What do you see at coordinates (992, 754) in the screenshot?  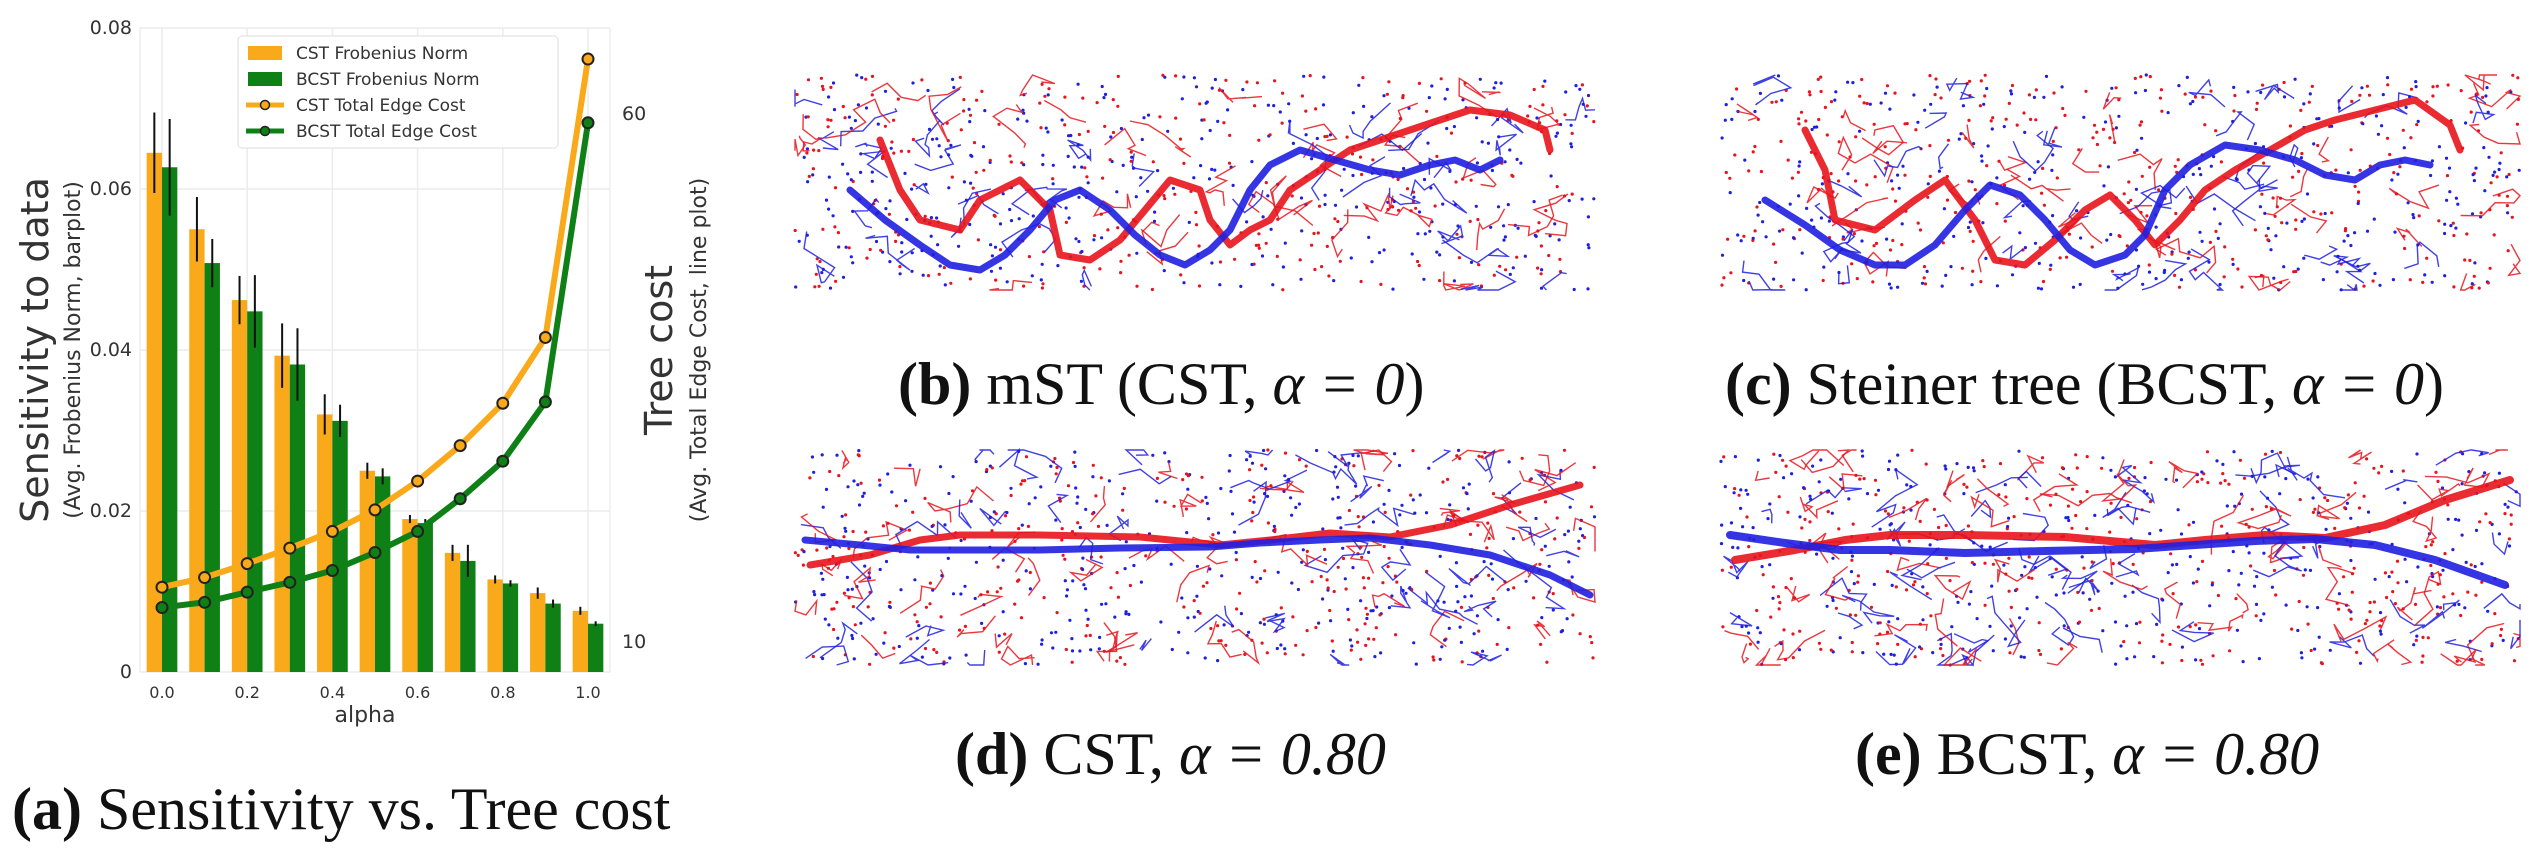 I see `caption-d-label: (d)` at bounding box center [992, 754].